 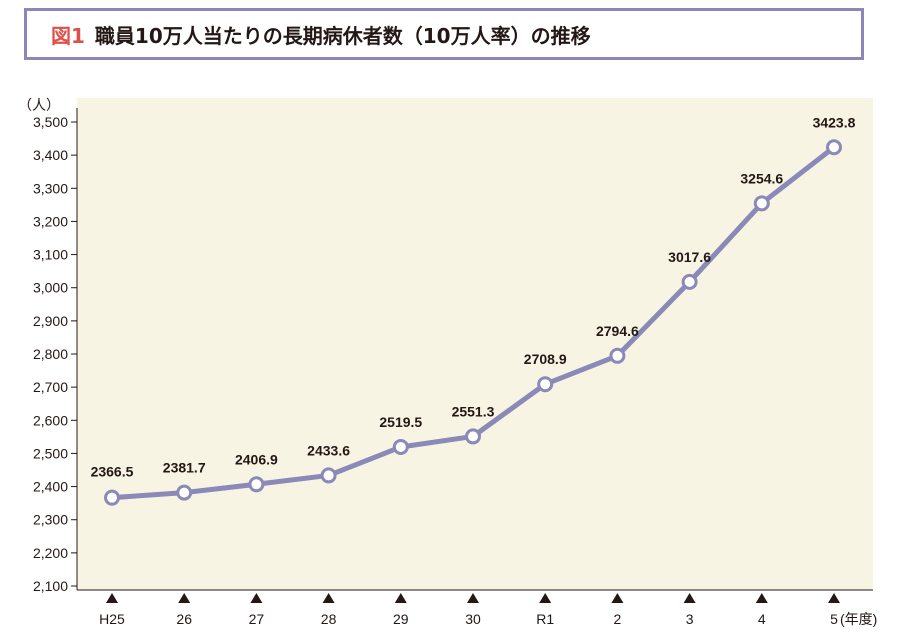 What do you see at coordinates (256, 459) in the screenshot?
I see `data-label: 2406.9` at bounding box center [256, 459].